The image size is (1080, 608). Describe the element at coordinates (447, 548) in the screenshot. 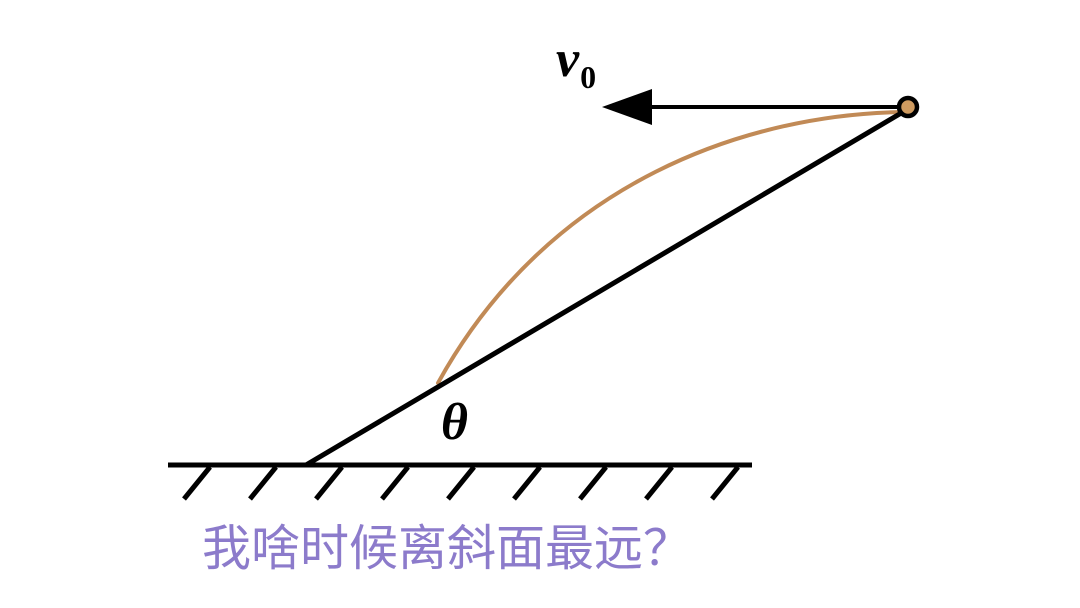

I see `question-text: 我啥时候离斜面最远？` at that location.